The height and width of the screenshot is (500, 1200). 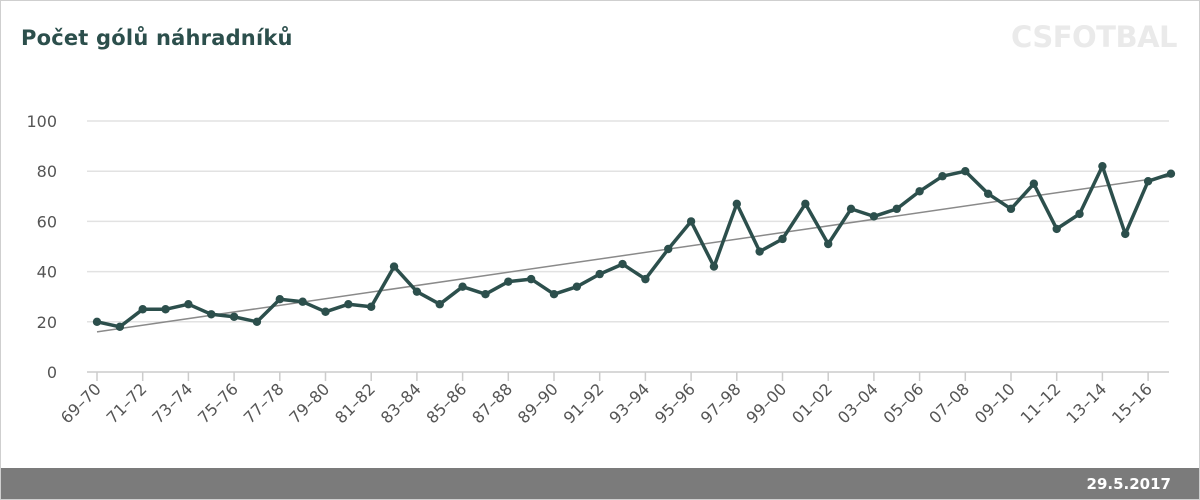 What do you see at coordinates (1132, 403) in the screenshot?
I see `x-tick-label: 15–16` at bounding box center [1132, 403].